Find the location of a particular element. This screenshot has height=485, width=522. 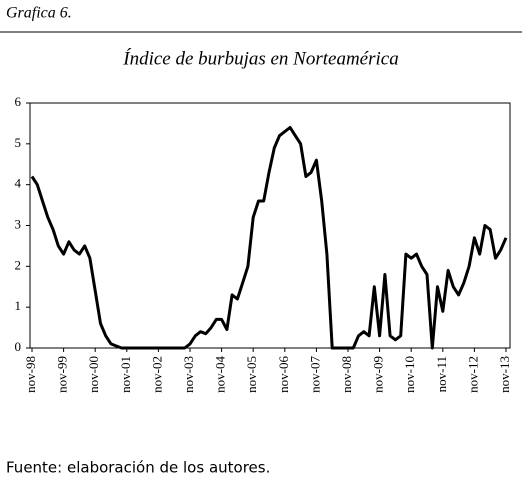

y-tick-label: 1 is located at coordinates (18, 305).